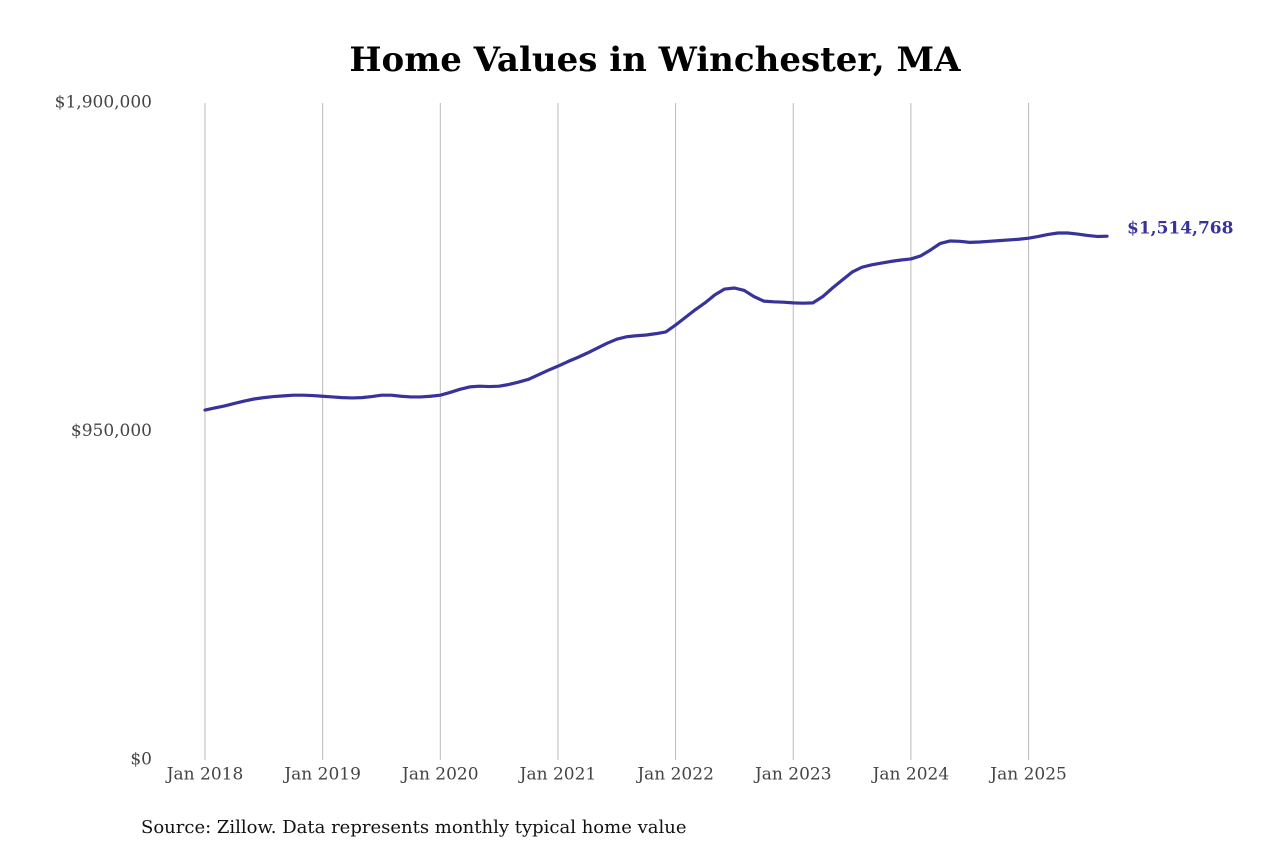 This screenshot has width=1280, height=853. What do you see at coordinates (439, 775) in the screenshot?
I see `x-tick-label: Jan 2020` at bounding box center [439, 775].